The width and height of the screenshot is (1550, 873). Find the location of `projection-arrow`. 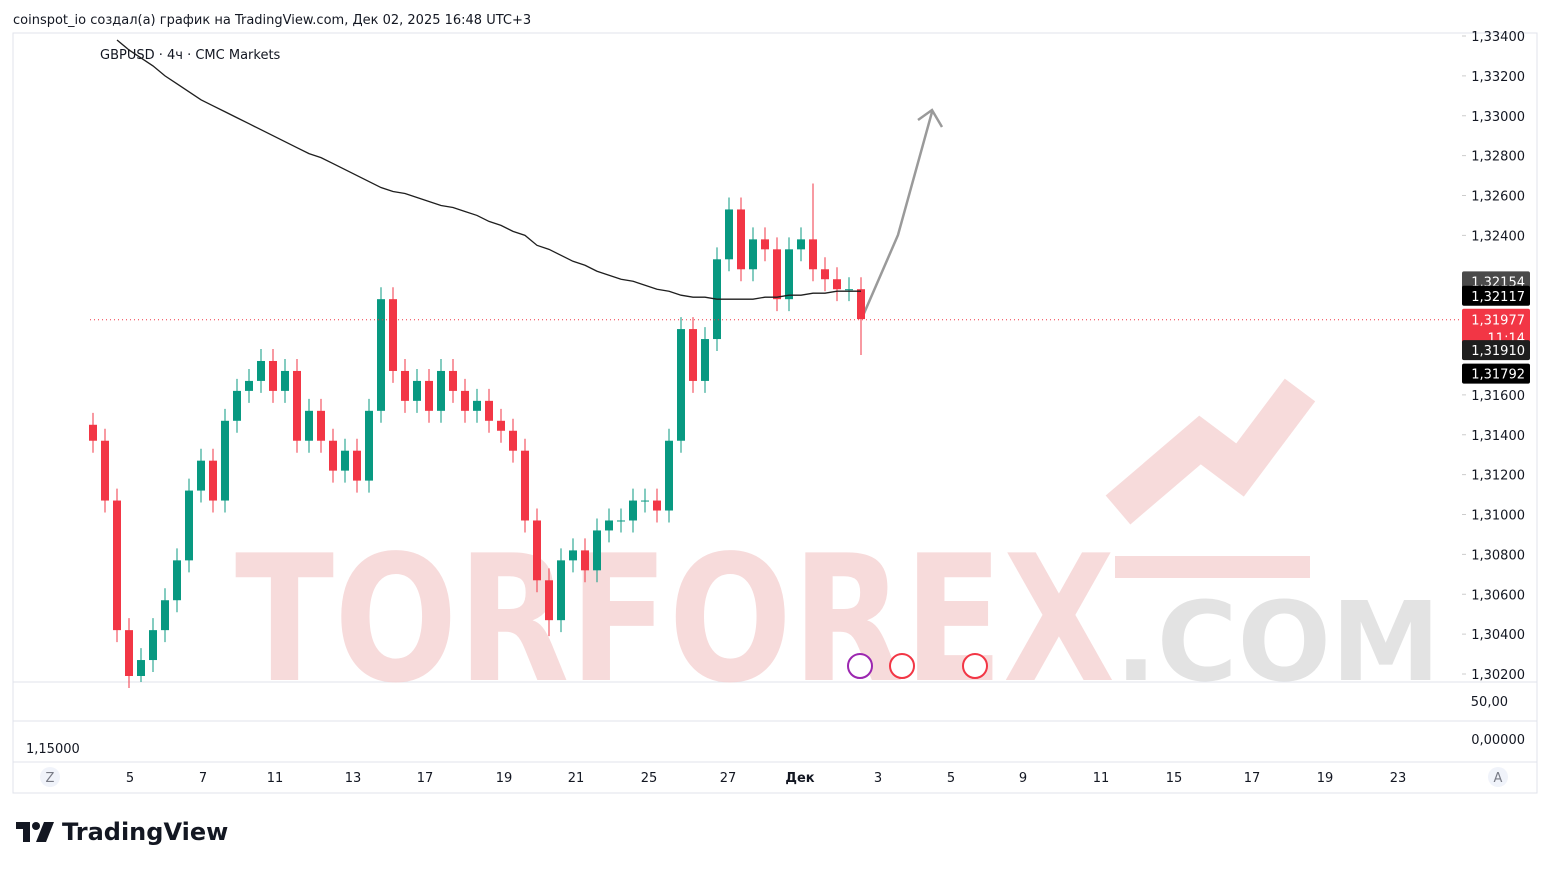

projection-arrow is located at coordinates (902, 213).